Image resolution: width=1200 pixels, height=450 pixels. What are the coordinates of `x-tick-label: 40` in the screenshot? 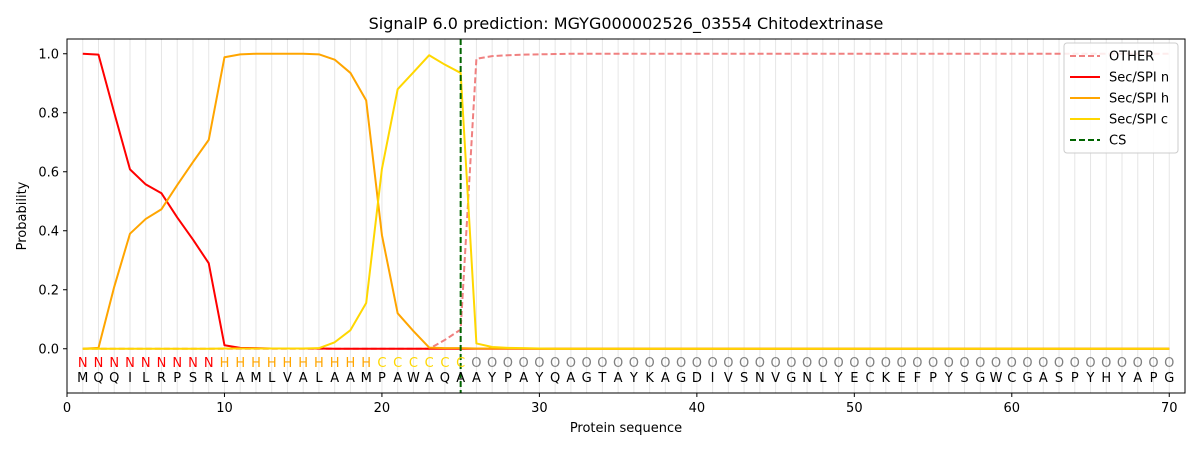 It's located at (697, 408).